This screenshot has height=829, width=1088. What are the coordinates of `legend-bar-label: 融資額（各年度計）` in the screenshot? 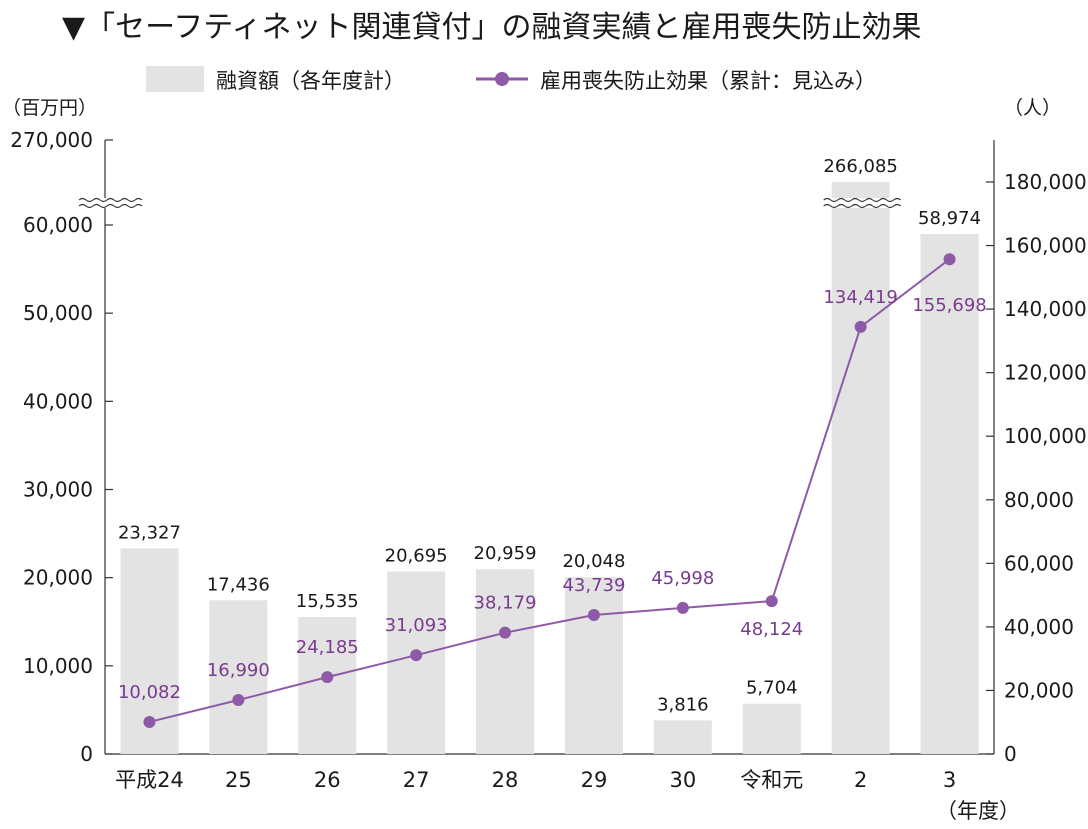 It's located at (310, 81).